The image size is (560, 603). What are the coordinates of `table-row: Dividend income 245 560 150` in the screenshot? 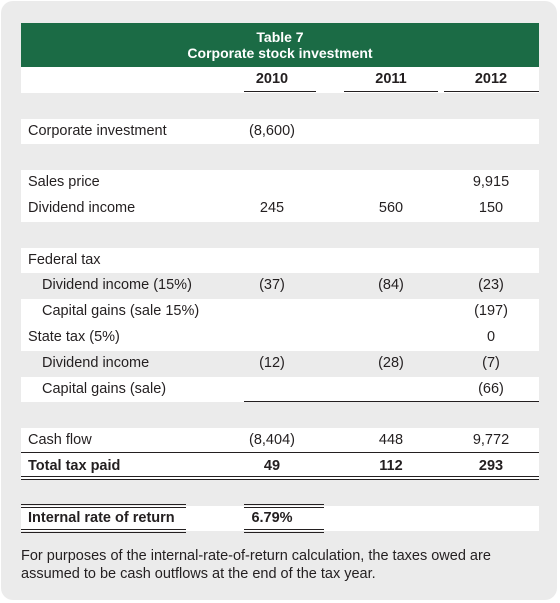 It's located at (280, 208).